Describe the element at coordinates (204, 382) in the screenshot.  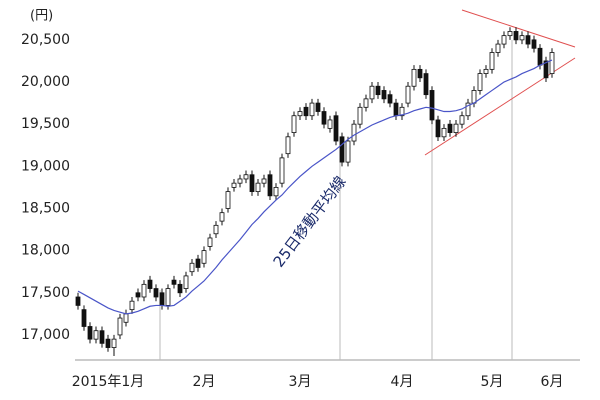
I see `x-tick-label: 2月` at that location.